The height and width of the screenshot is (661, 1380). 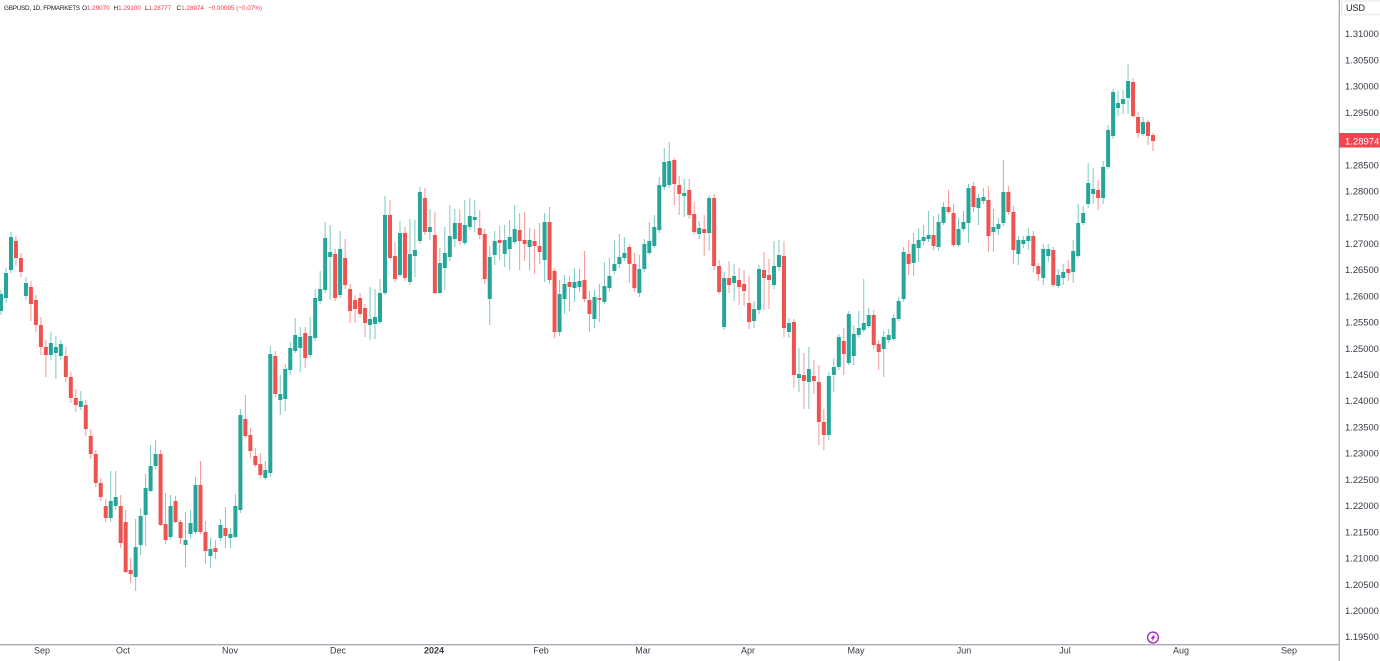 I want to click on svg-text: Feb, so click(x=541, y=651).